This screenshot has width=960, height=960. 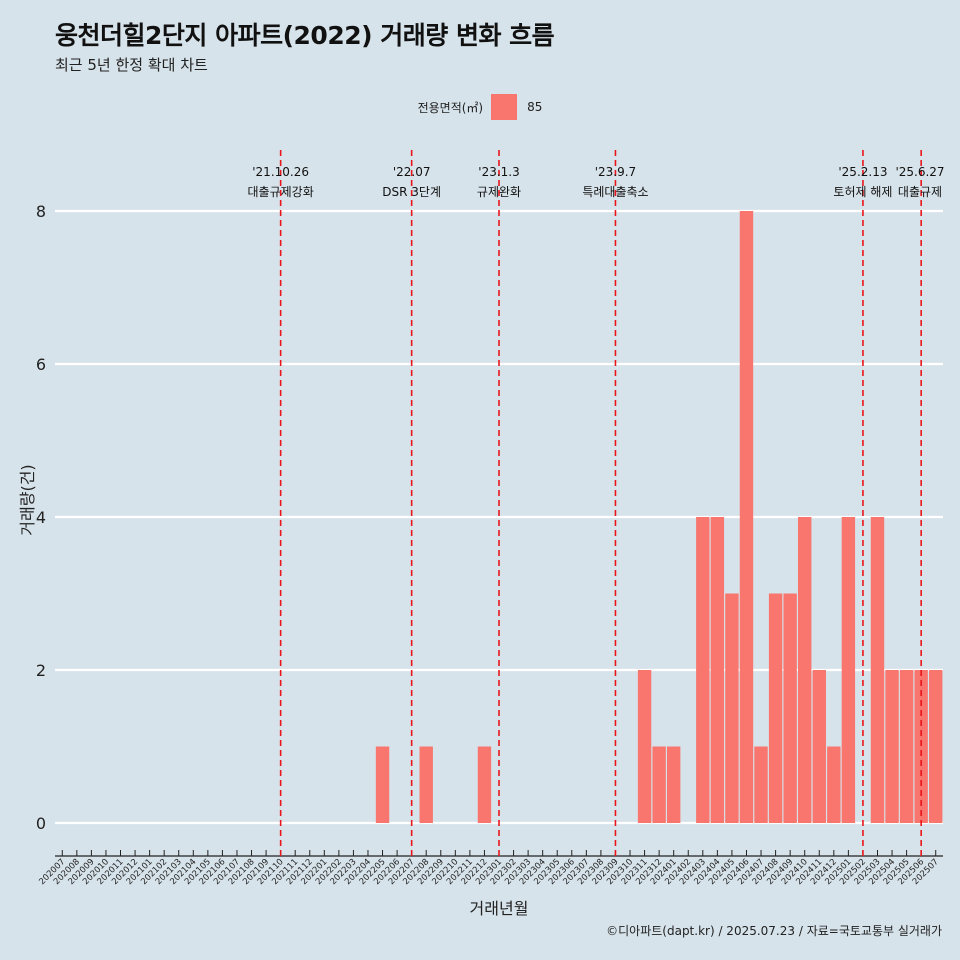 What do you see at coordinates (41, 823) in the screenshot?
I see `y-tick-label: 0` at bounding box center [41, 823].